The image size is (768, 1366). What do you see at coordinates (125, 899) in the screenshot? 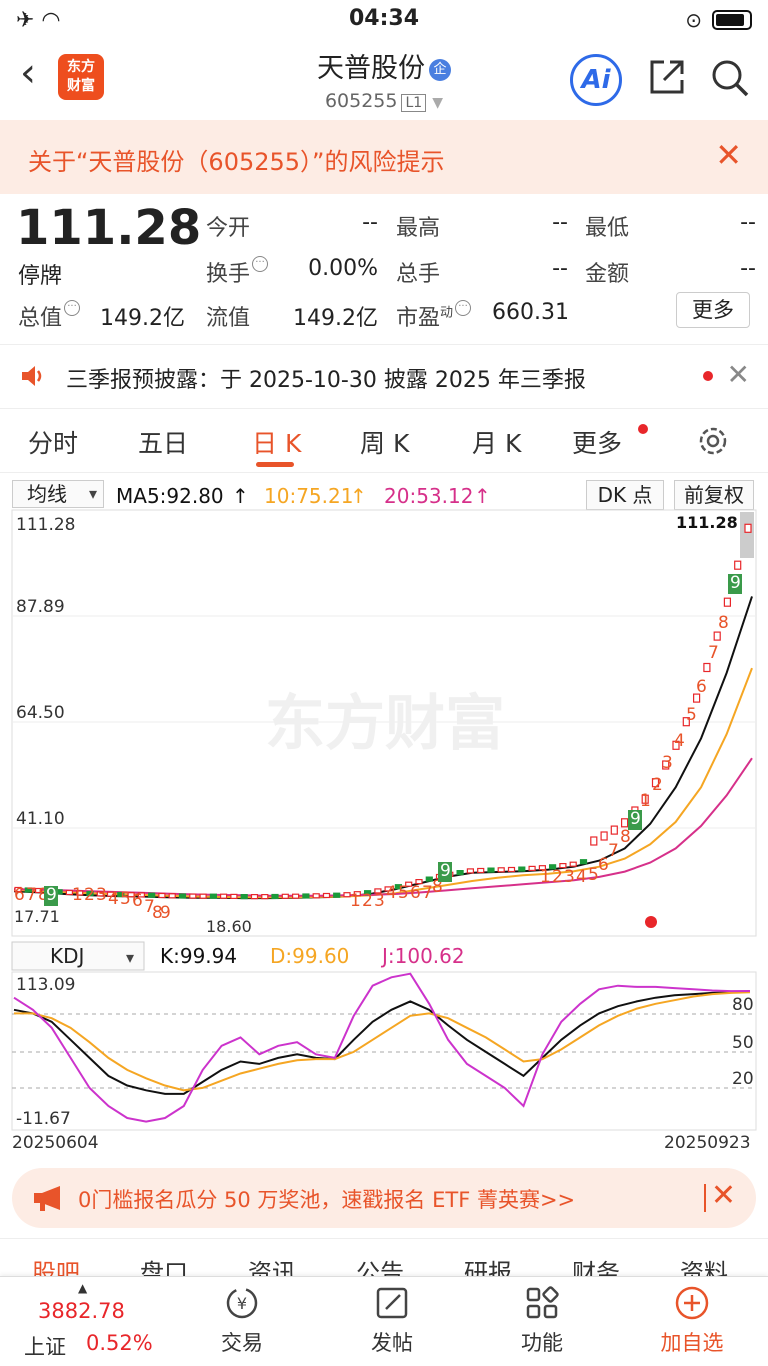
I see `sequence-mark: 5` at bounding box center [125, 899].